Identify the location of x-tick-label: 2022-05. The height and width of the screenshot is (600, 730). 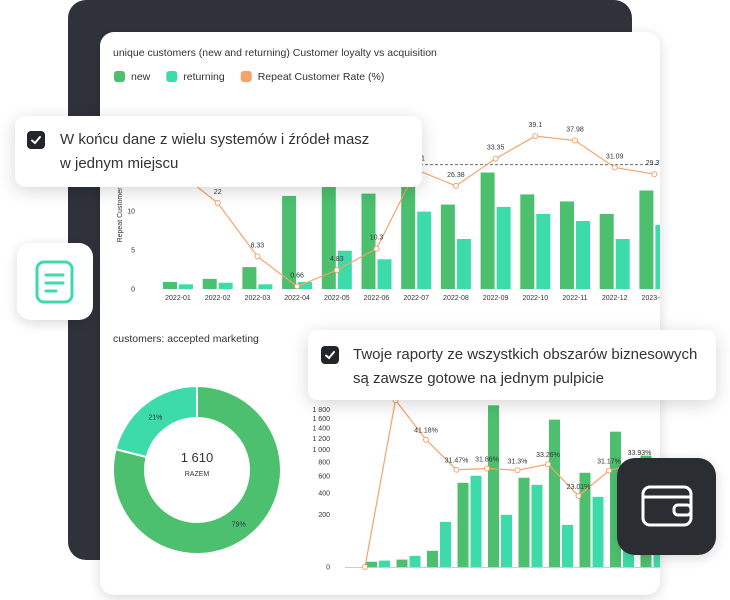
(337, 298).